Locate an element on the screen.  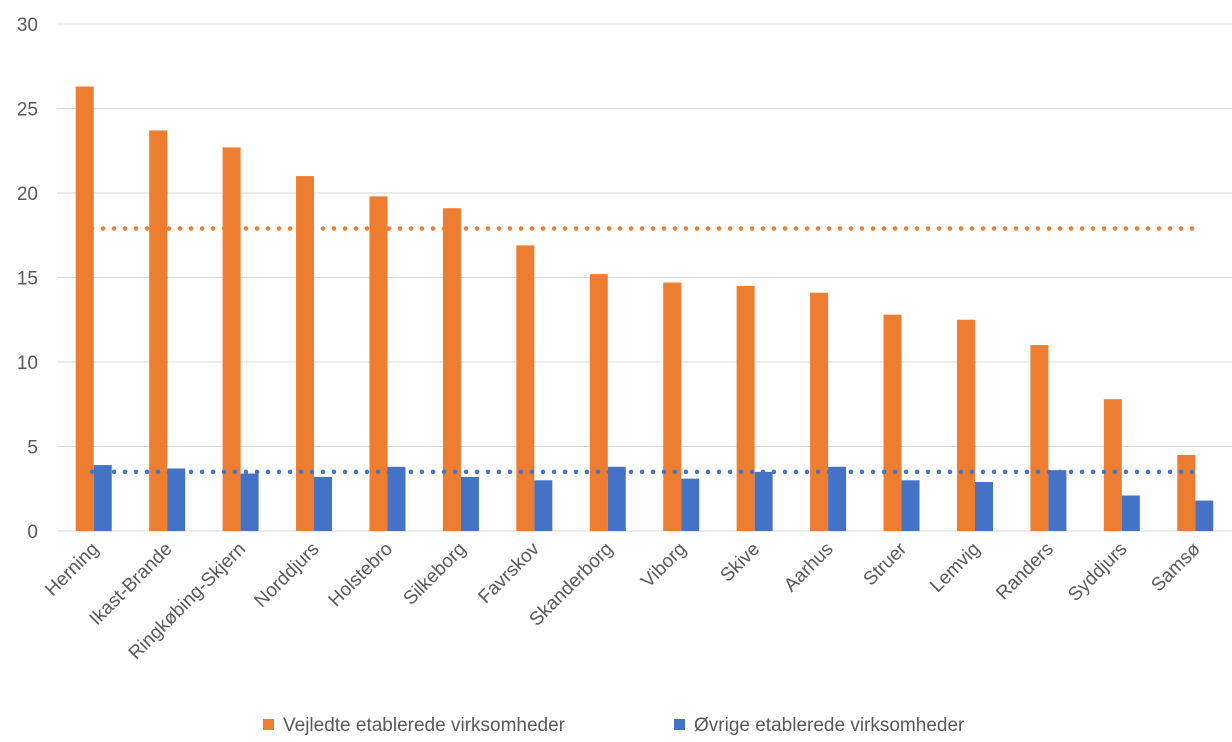
x-category-label: Herning is located at coordinates (72, 570).